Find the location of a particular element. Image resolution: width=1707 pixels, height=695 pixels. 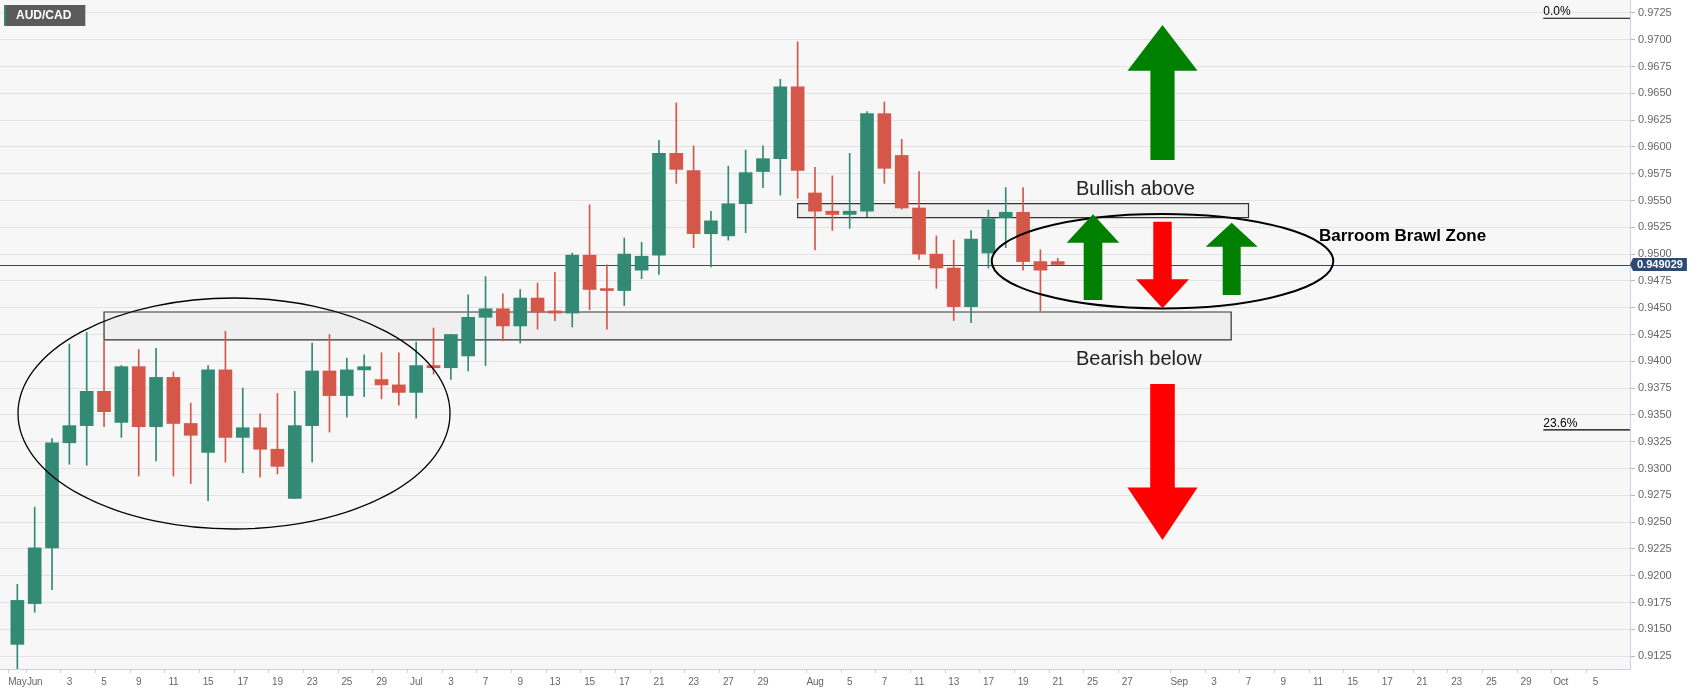

y-tick-label: 0.9250 is located at coordinates (1655, 521).